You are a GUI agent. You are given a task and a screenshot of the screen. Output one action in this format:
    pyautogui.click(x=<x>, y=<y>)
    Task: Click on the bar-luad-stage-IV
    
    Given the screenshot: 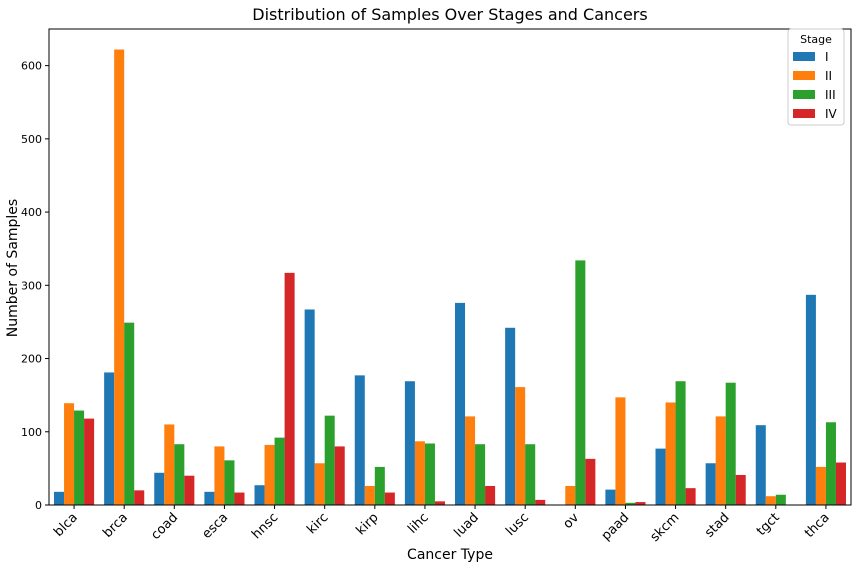 What is the action you would take?
    pyautogui.click(x=490, y=495)
    